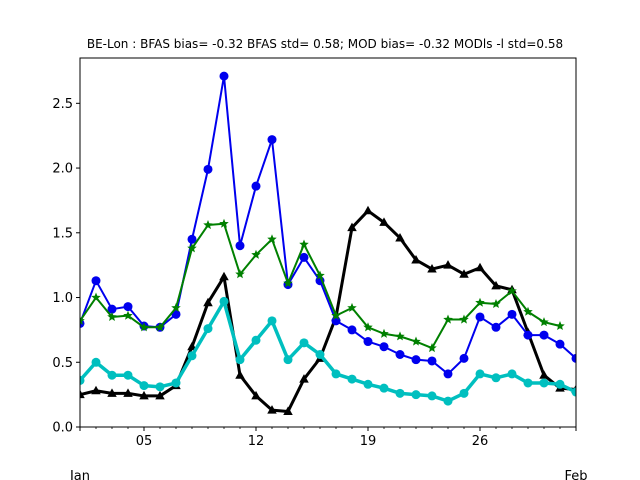  I want to click on x-tick-label: 26, so click(480, 441).